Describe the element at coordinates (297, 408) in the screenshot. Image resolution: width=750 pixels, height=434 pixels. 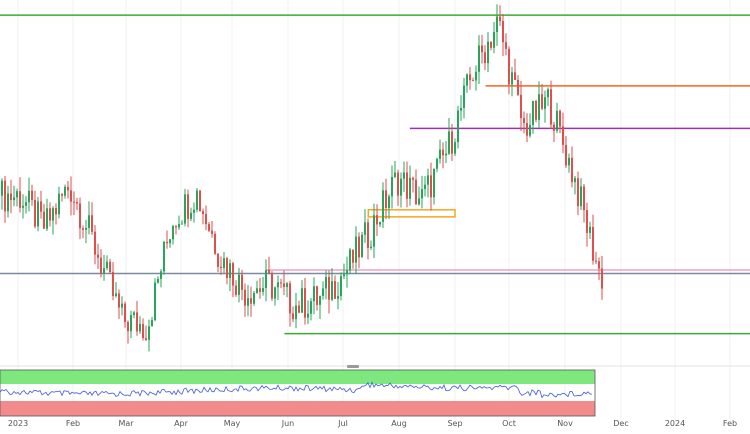
I see `oscillator-oversold-band` at that location.